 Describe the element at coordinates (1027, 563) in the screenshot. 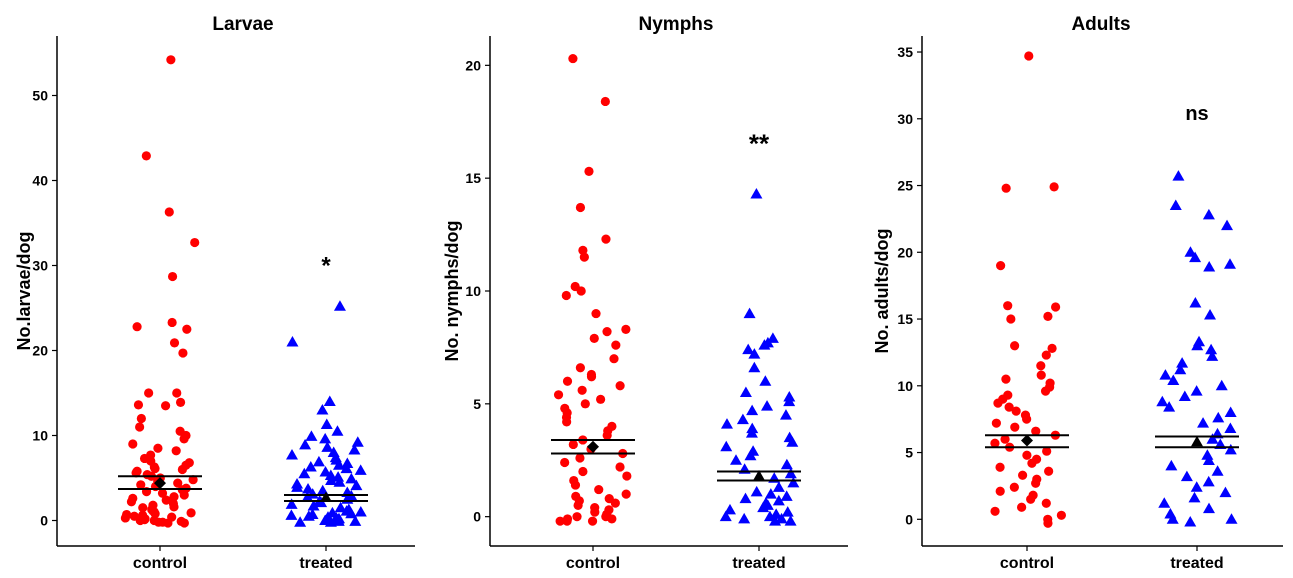

I see `x-tick-label: control` at that location.